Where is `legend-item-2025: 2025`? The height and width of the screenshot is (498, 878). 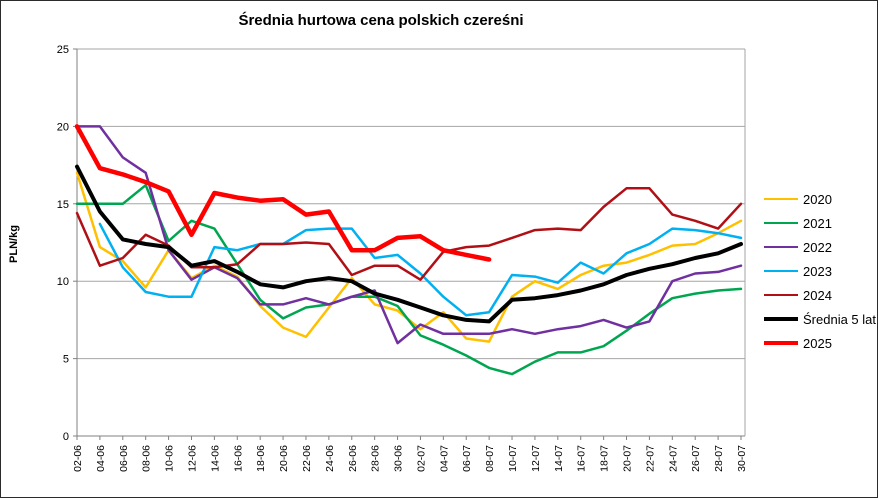 legend-item-2025: 2025 is located at coordinates (819, 343).